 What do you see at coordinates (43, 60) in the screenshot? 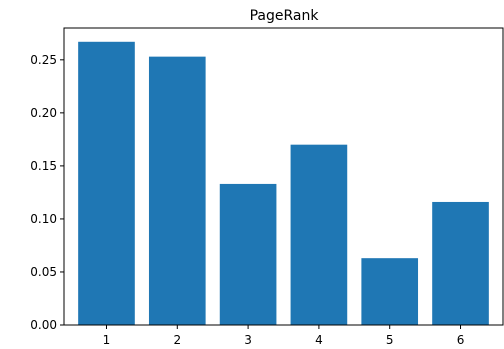
I see `y-tick-label: 0.25` at bounding box center [43, 60].